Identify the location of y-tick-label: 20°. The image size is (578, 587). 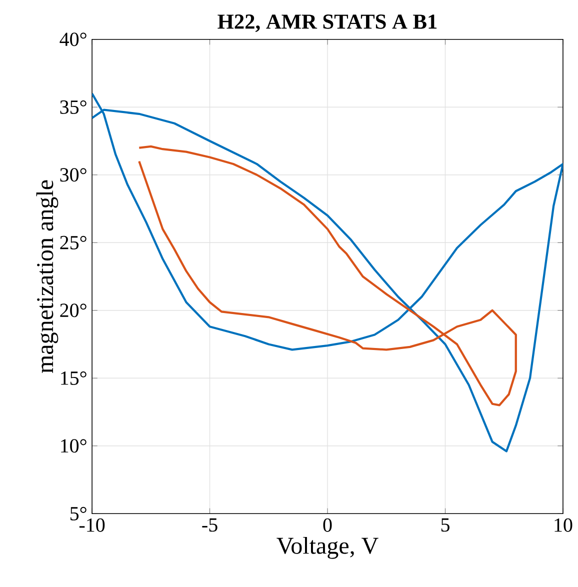
(73, 311).